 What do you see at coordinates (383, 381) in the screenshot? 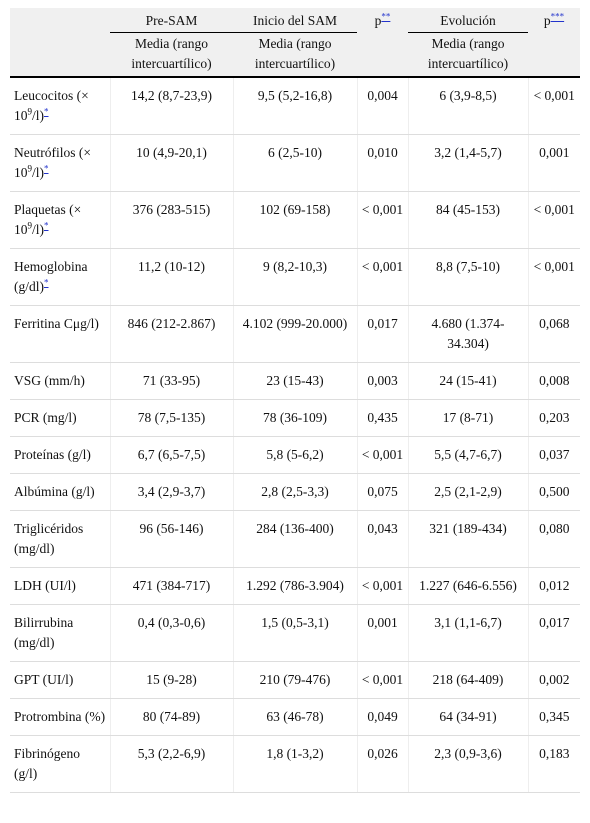
I see `table-cell: 0,003` at bounding box center [383, 381].